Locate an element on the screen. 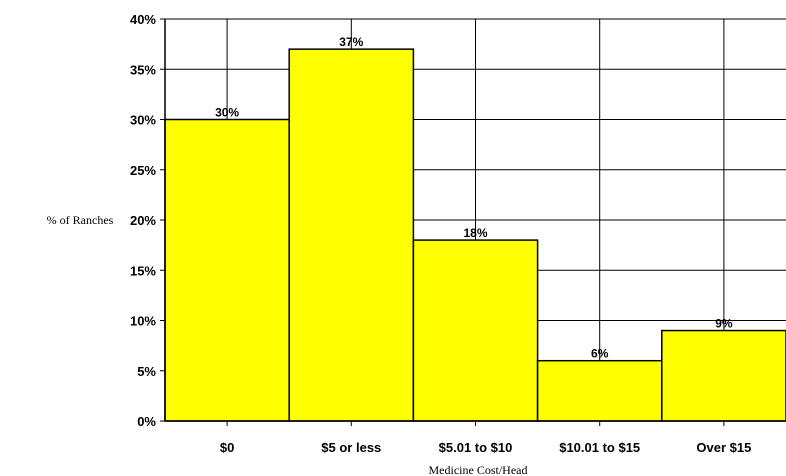 This screenshot has width=786, height=476. y-tick-label: 10% is located at coordinates (143, 321).